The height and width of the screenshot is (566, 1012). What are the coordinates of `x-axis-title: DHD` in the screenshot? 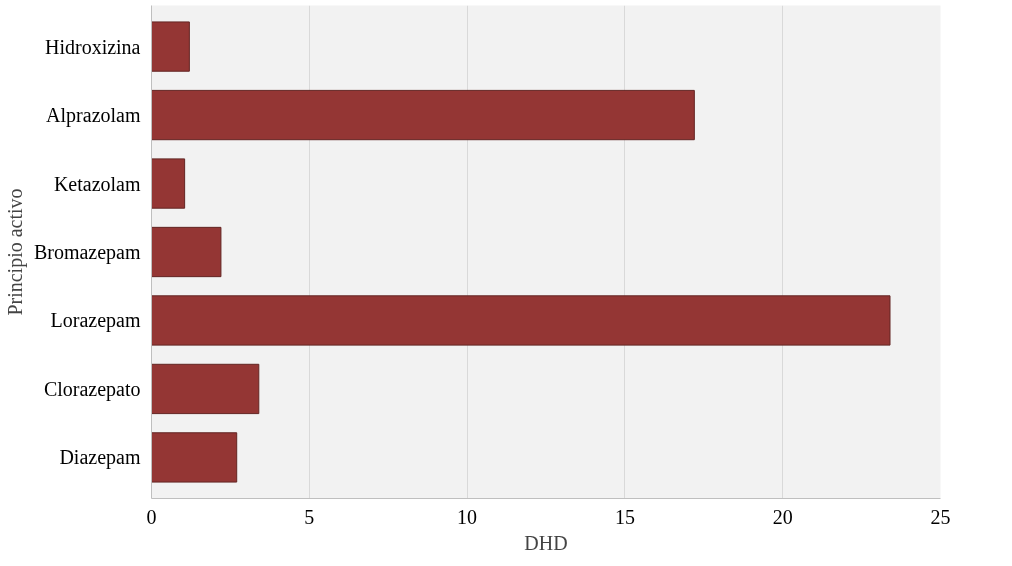 It's located at (546, 542).